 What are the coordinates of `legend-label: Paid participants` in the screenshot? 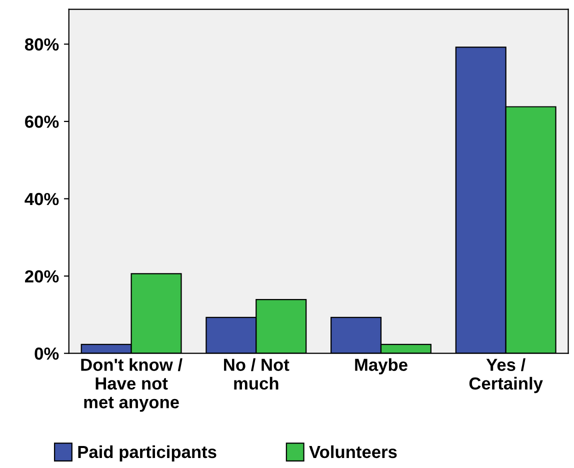 It's located at (147, 453).